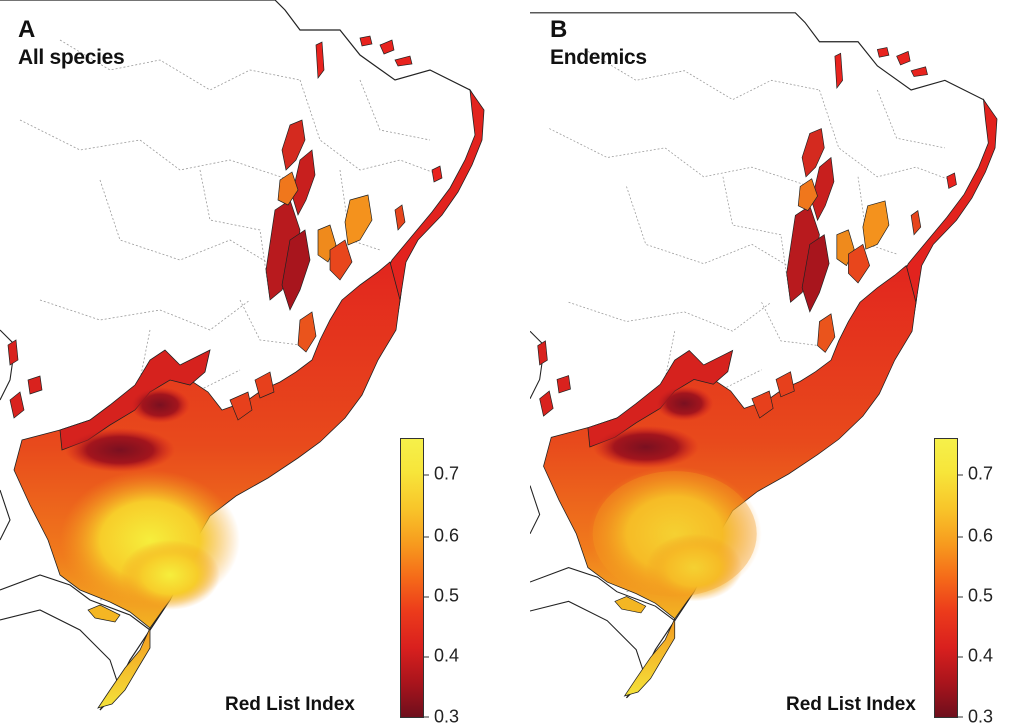  Describe the element at coordinates (26, 29) in the screenshot. I see `panel-letter: A` at that location.